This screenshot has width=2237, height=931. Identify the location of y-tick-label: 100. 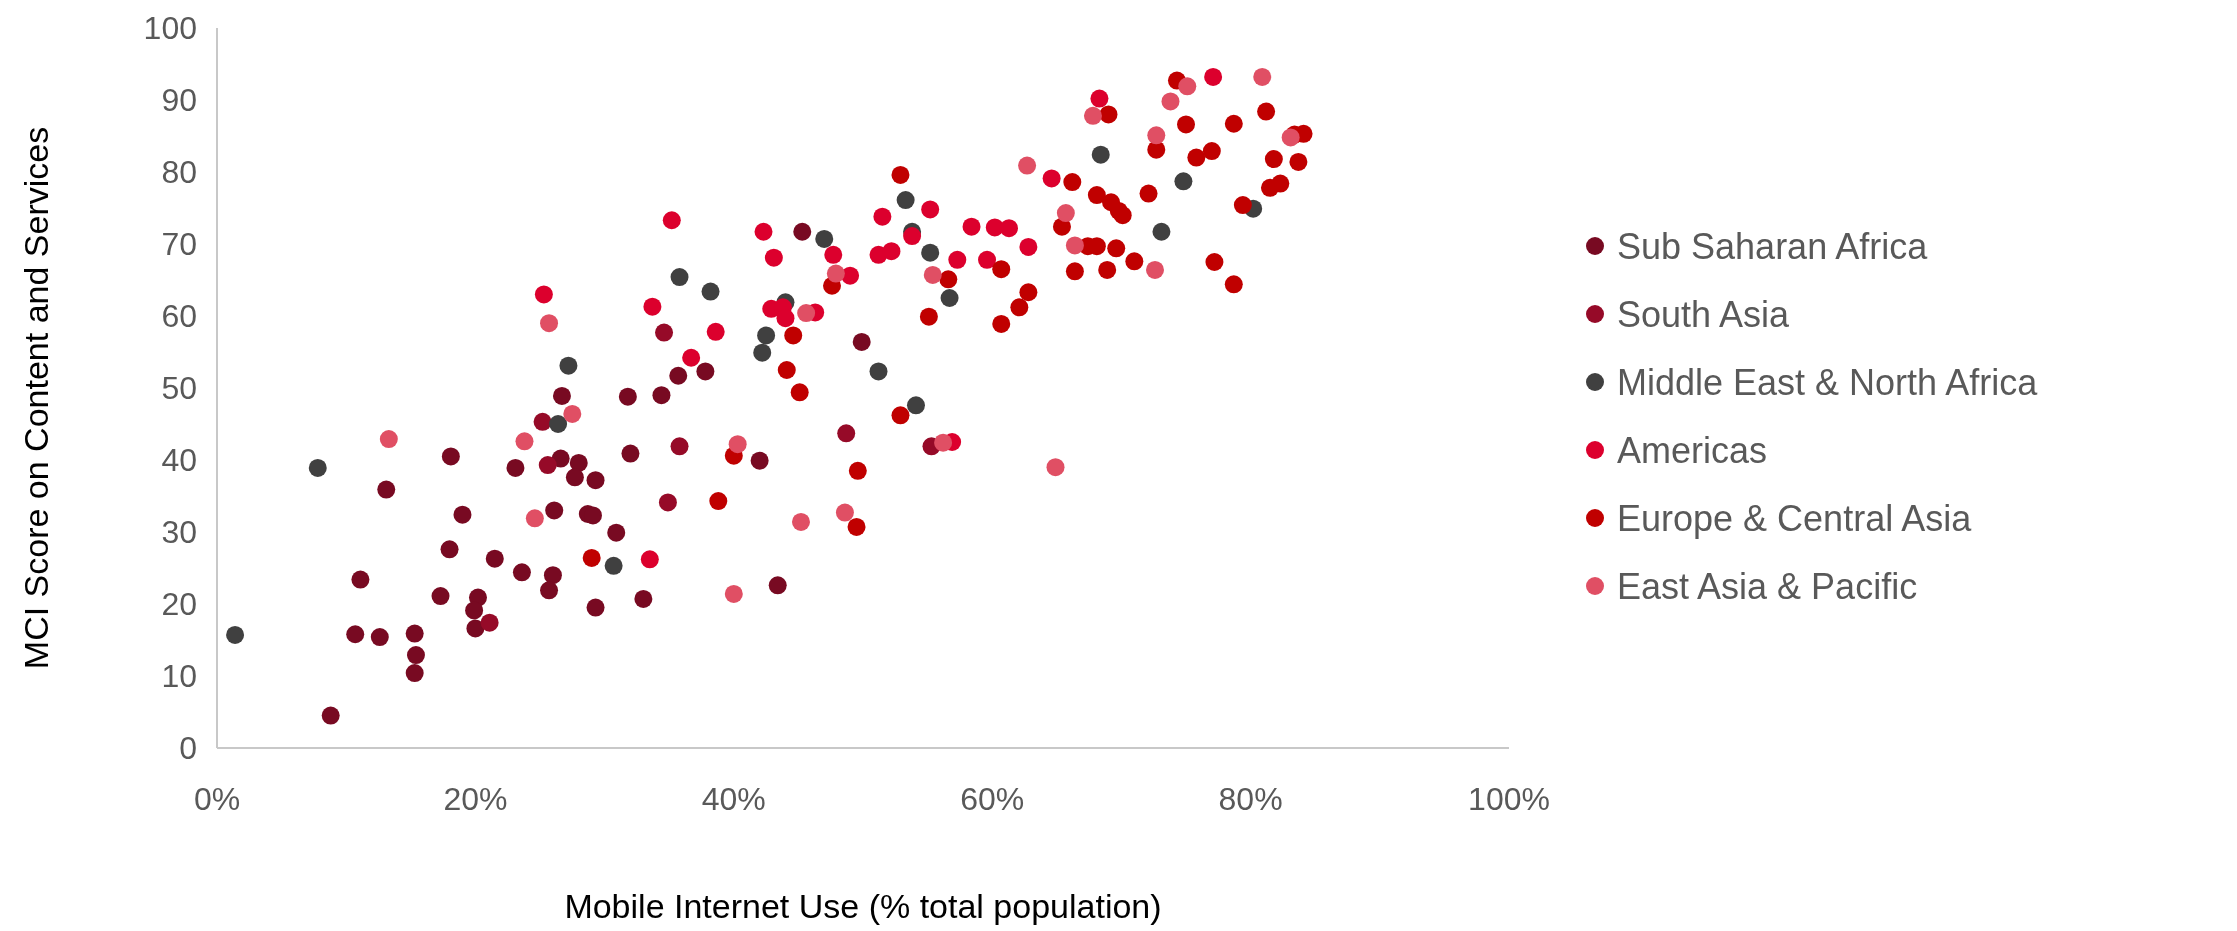
(170, 28).